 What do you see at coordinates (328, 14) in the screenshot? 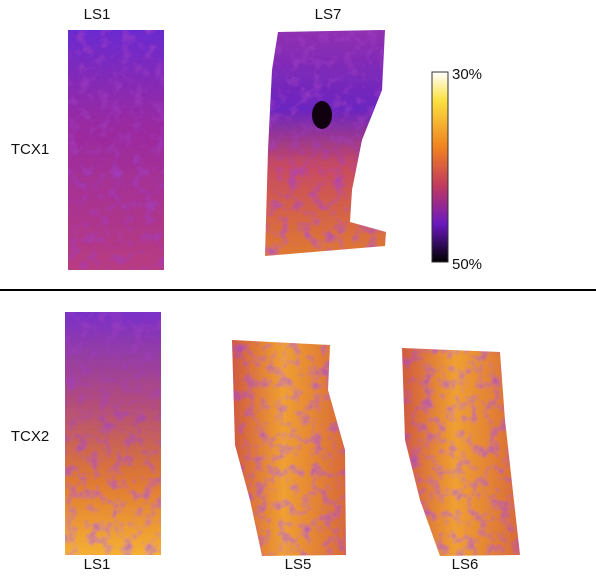
I see `column-label: LS7` at bounding box center [328, 14].